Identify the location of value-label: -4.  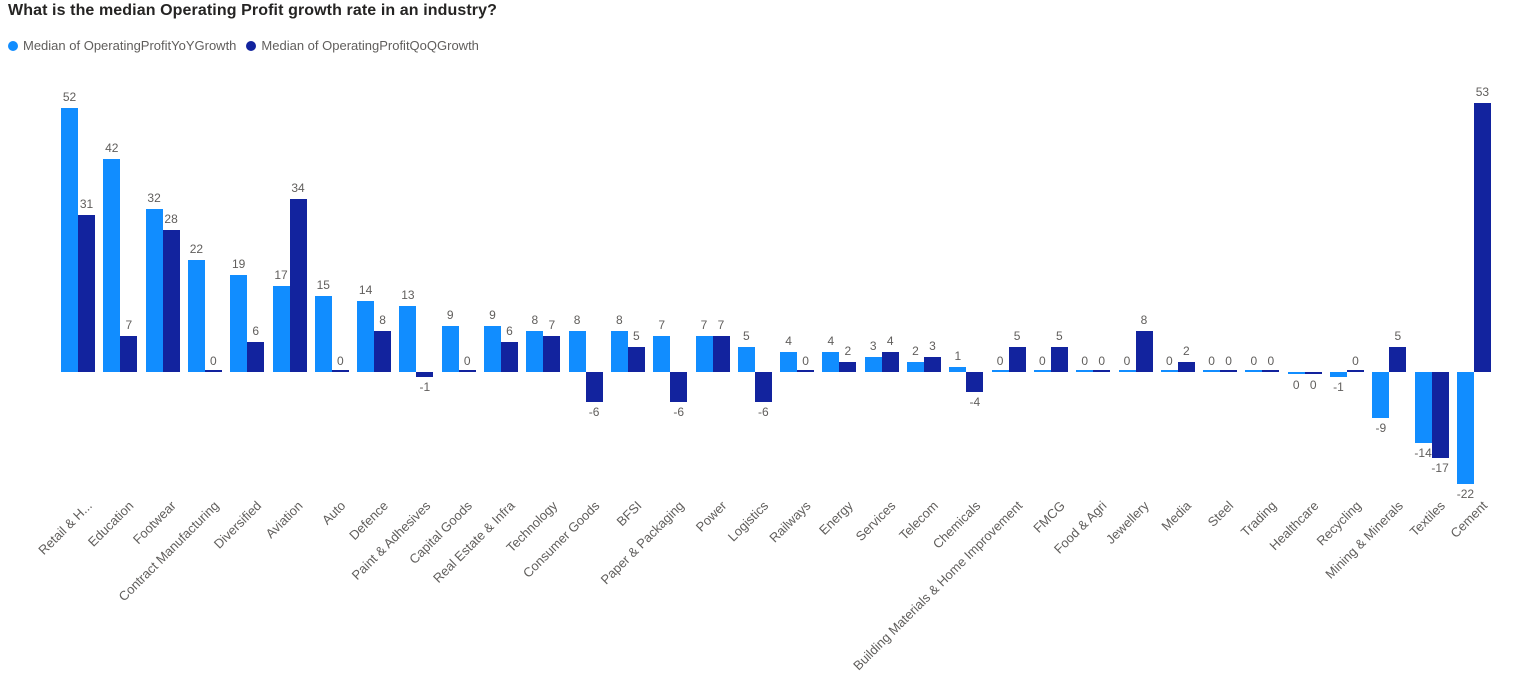
(975, 402).